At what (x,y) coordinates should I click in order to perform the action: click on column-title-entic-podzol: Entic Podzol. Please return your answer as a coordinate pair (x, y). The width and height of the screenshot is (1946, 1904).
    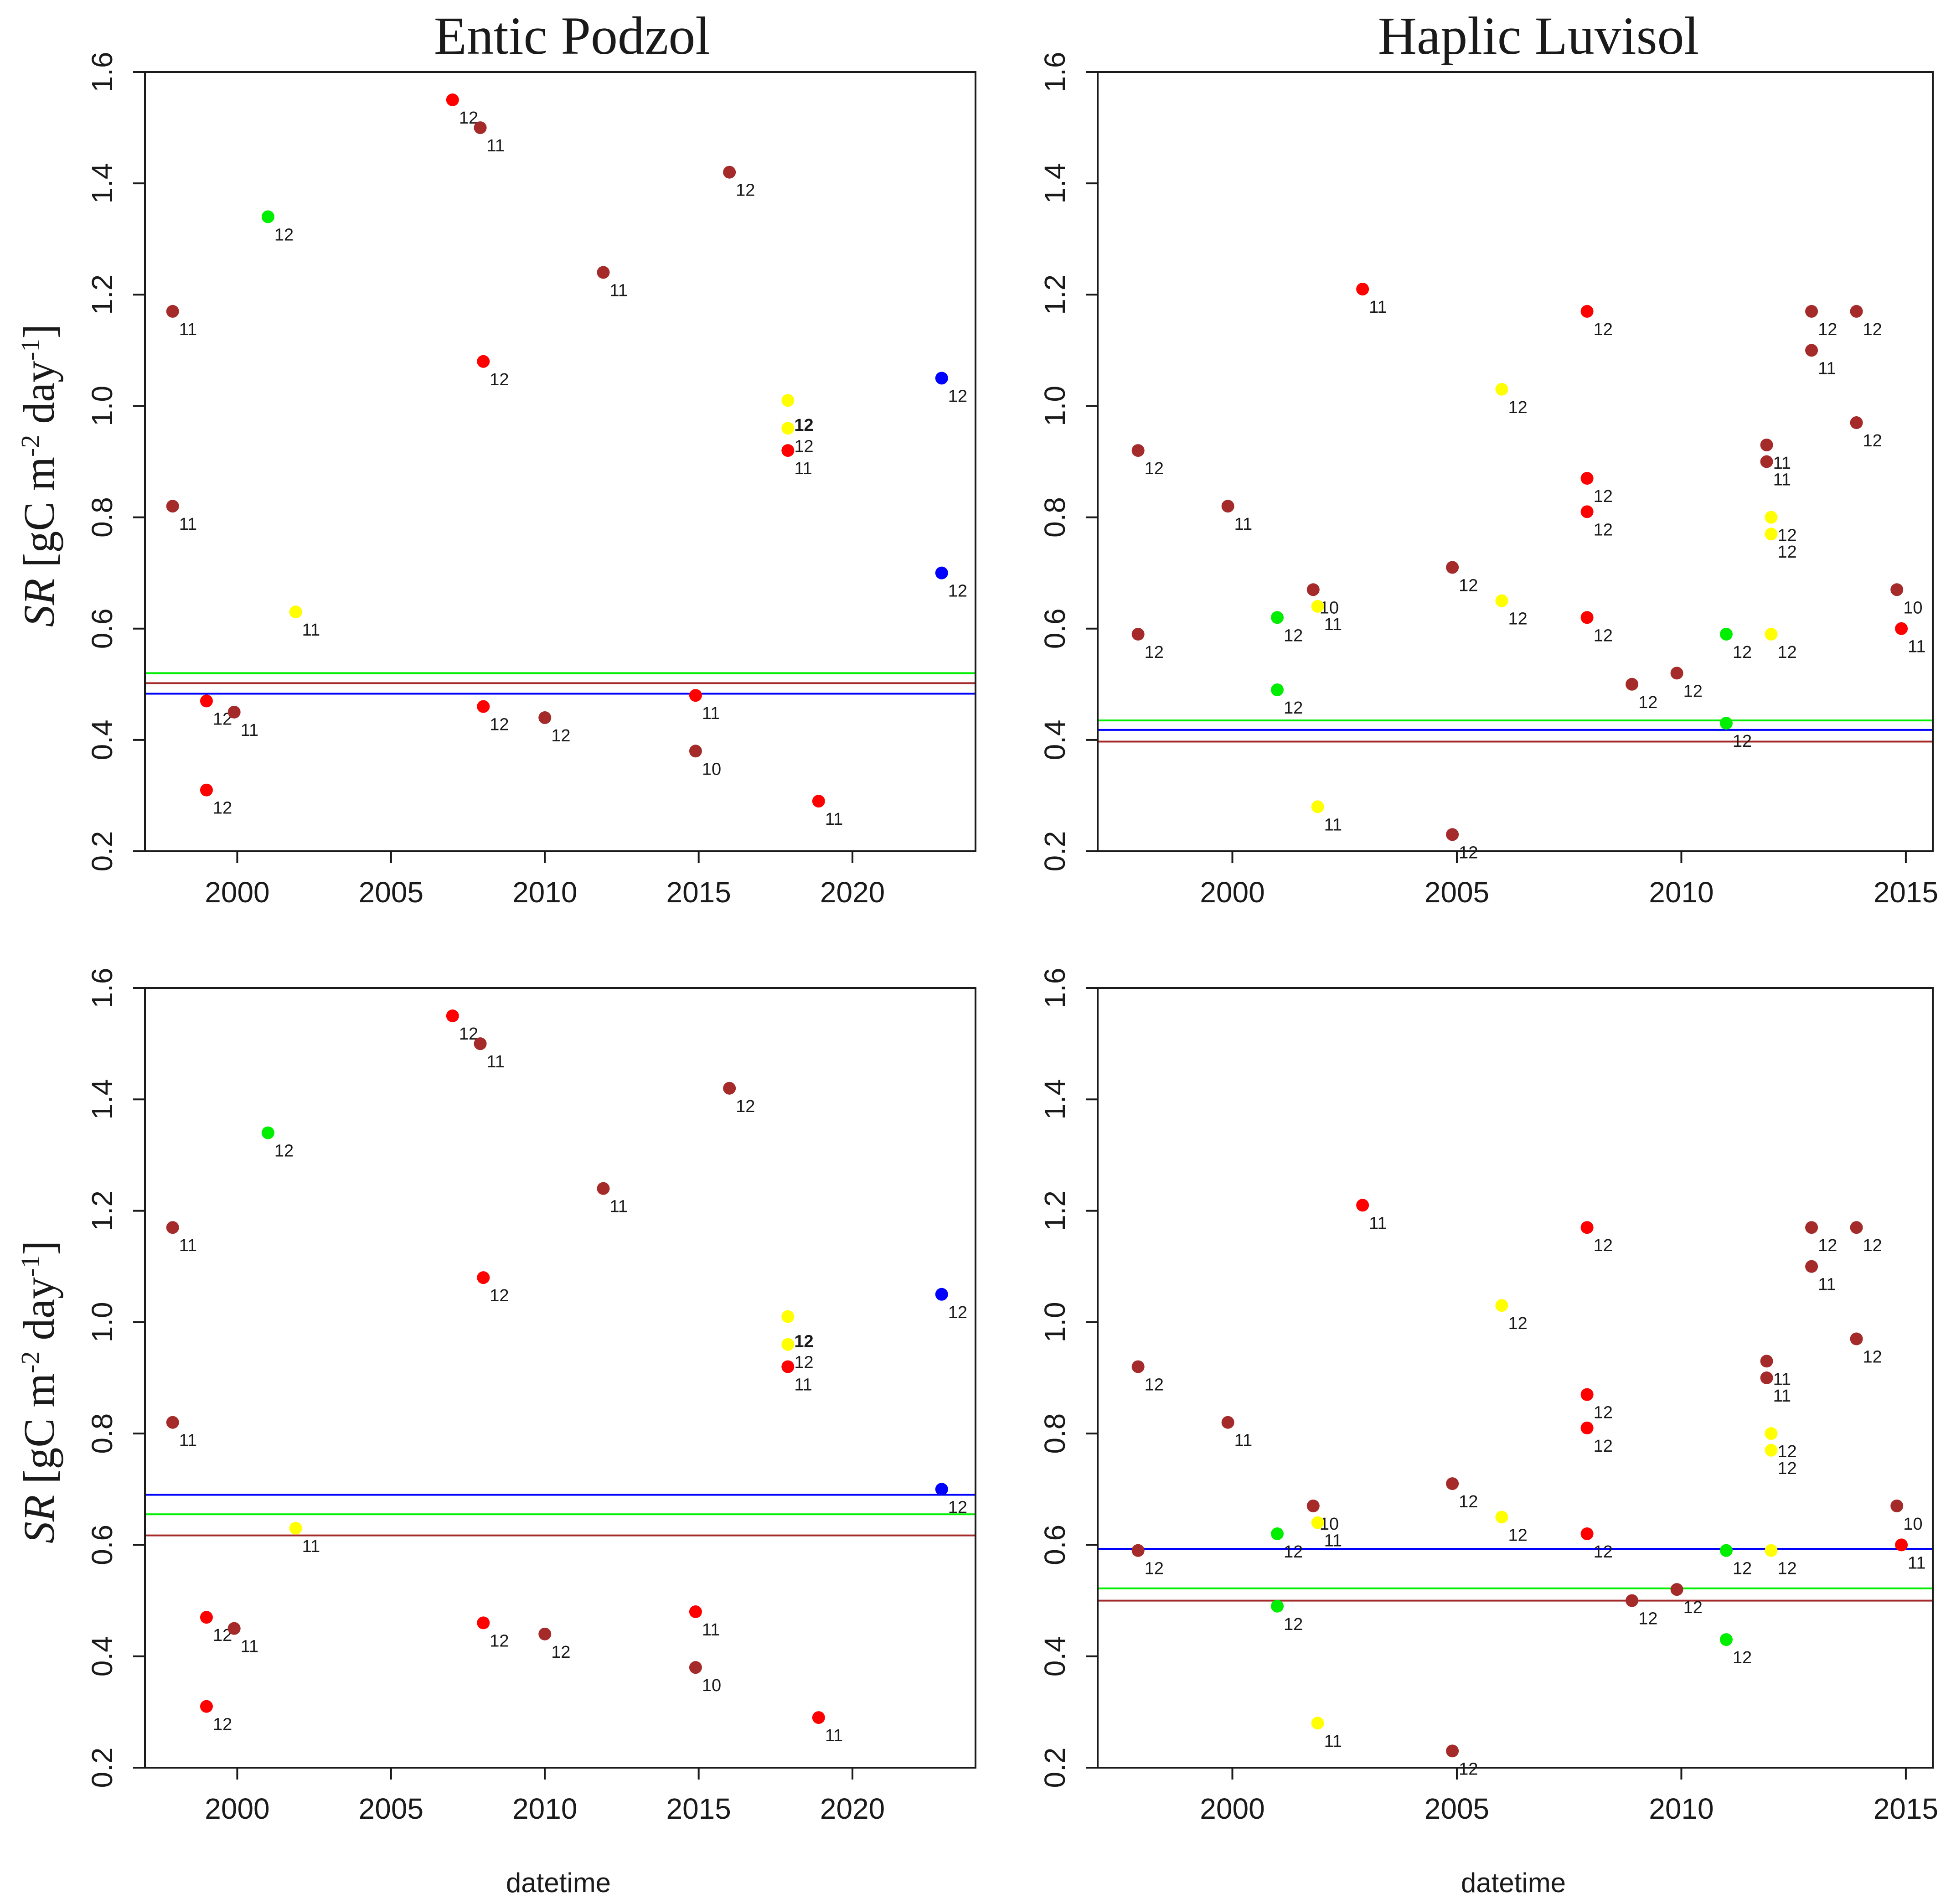
    Looking at the image, I should click on (572, 36).